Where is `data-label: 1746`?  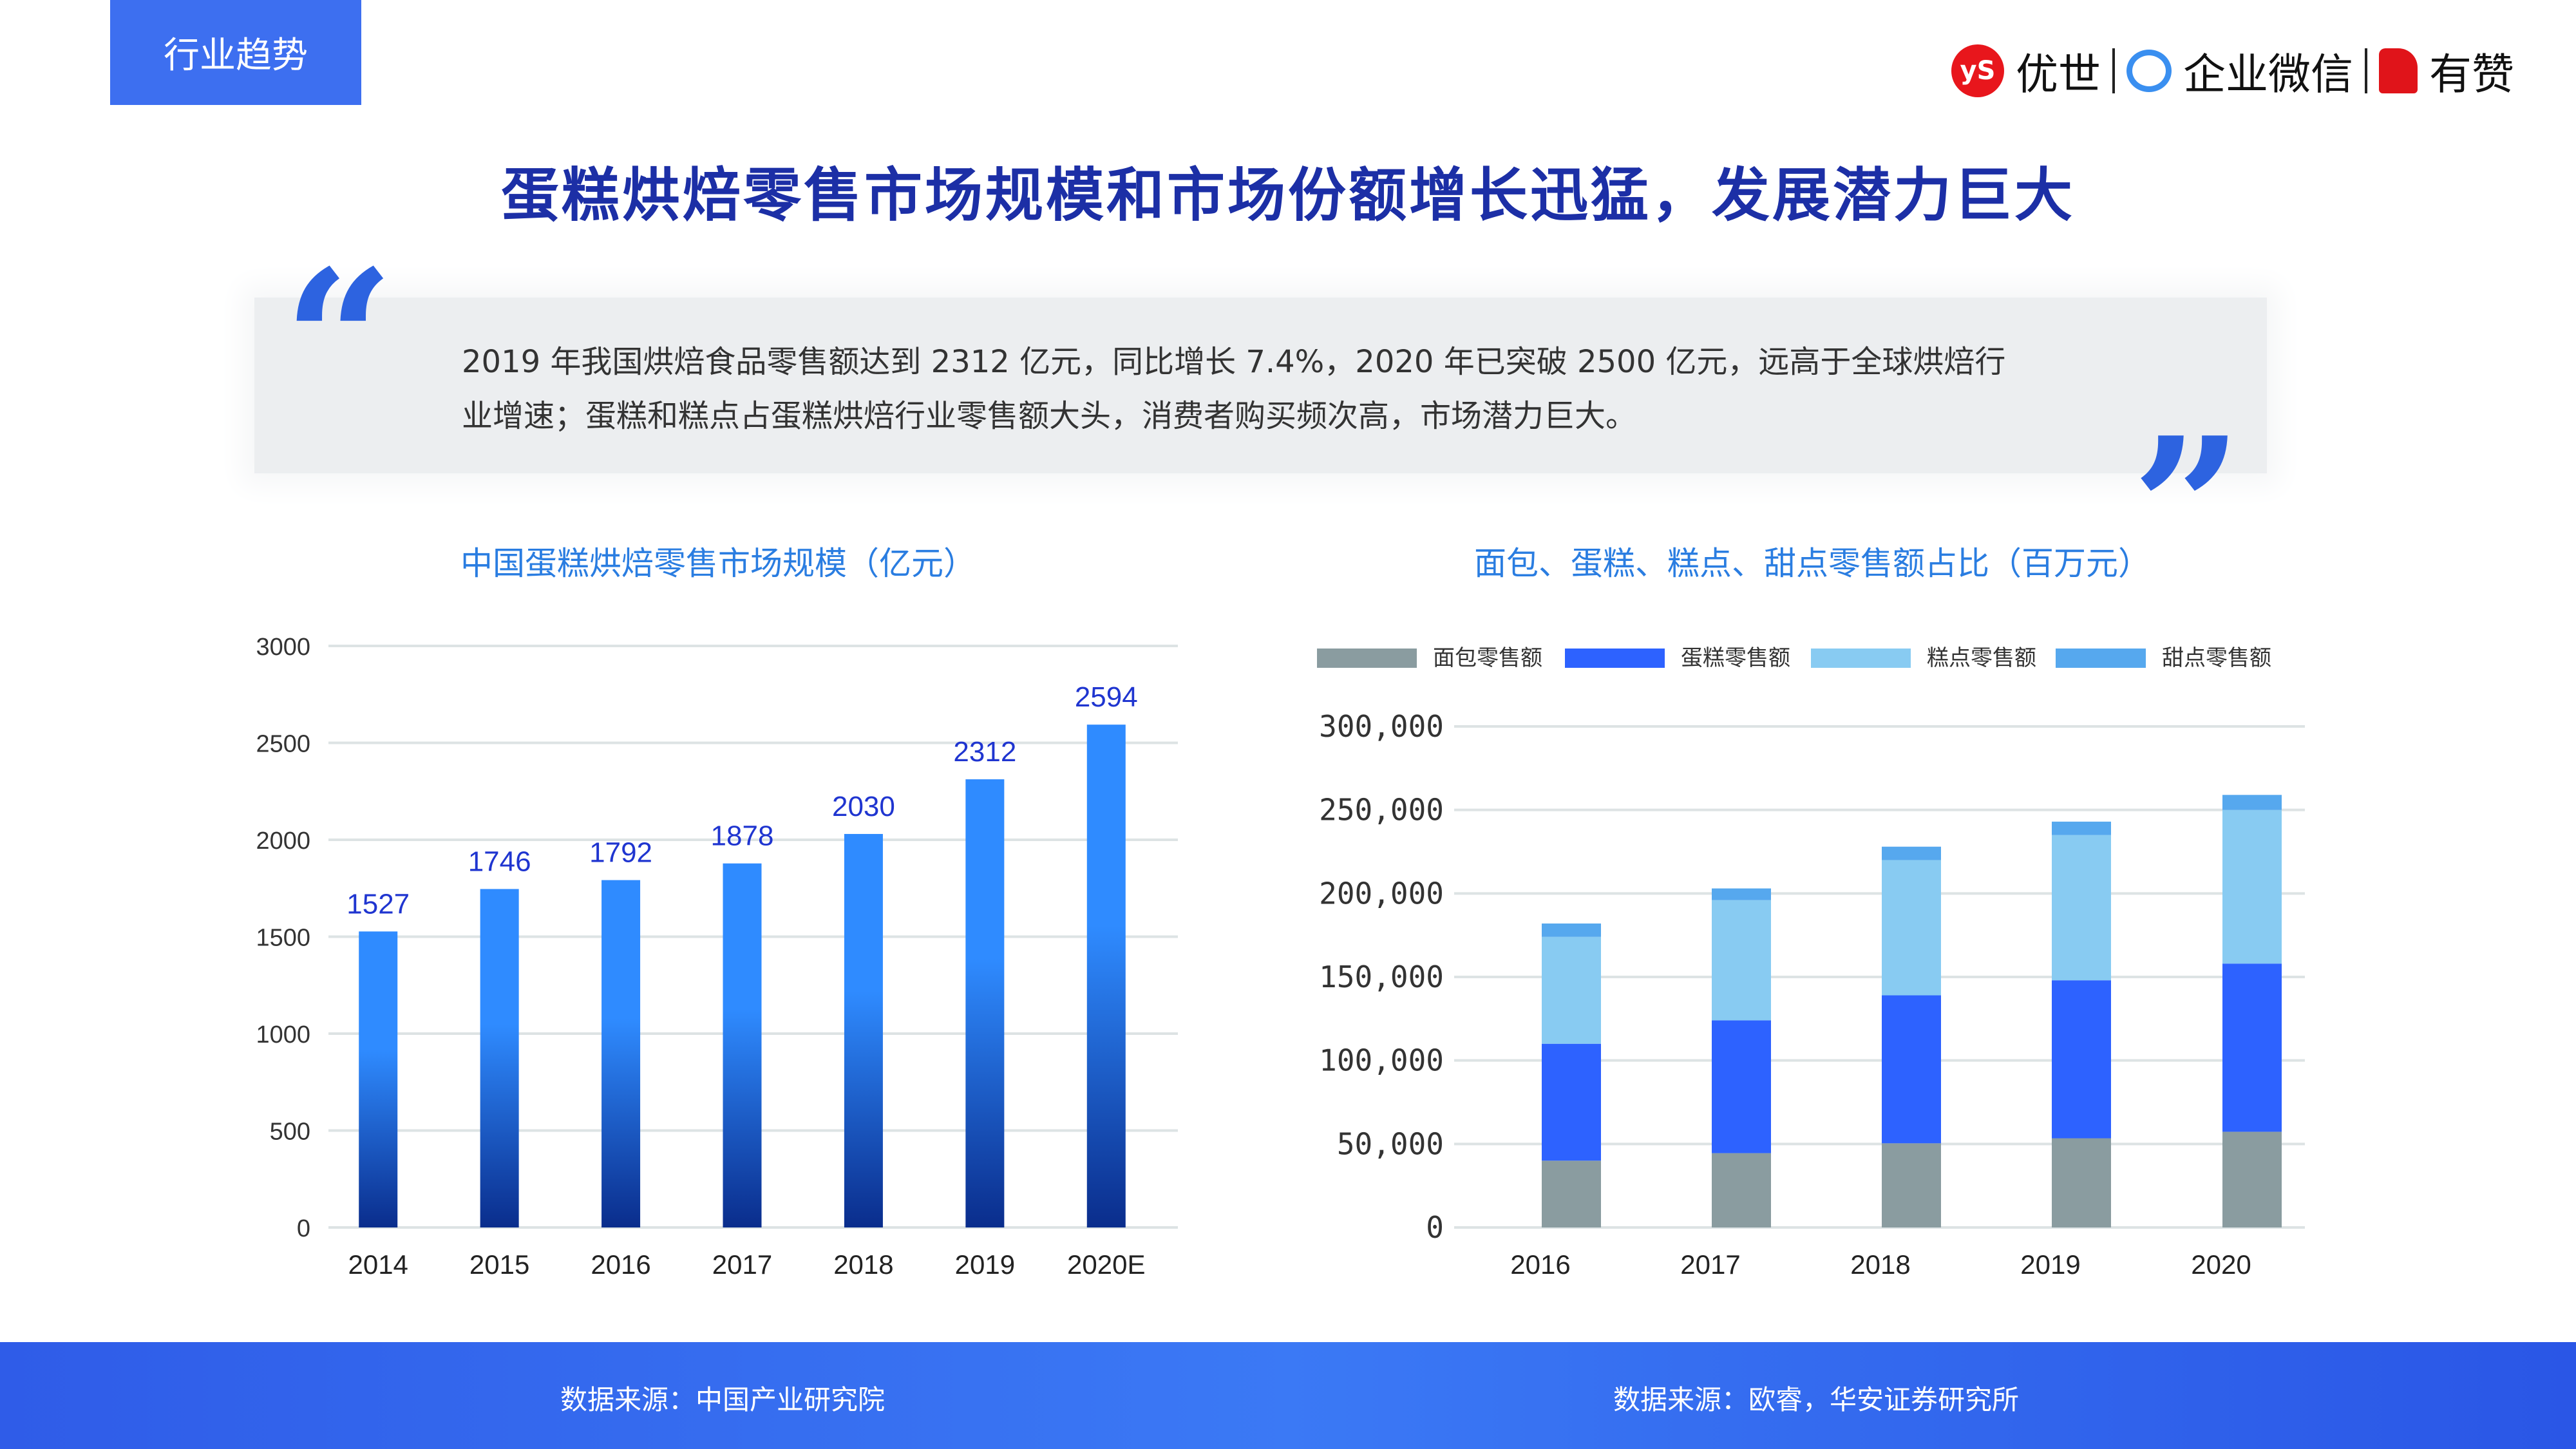 data-label: 1746 is located at coordinates (499, 861).